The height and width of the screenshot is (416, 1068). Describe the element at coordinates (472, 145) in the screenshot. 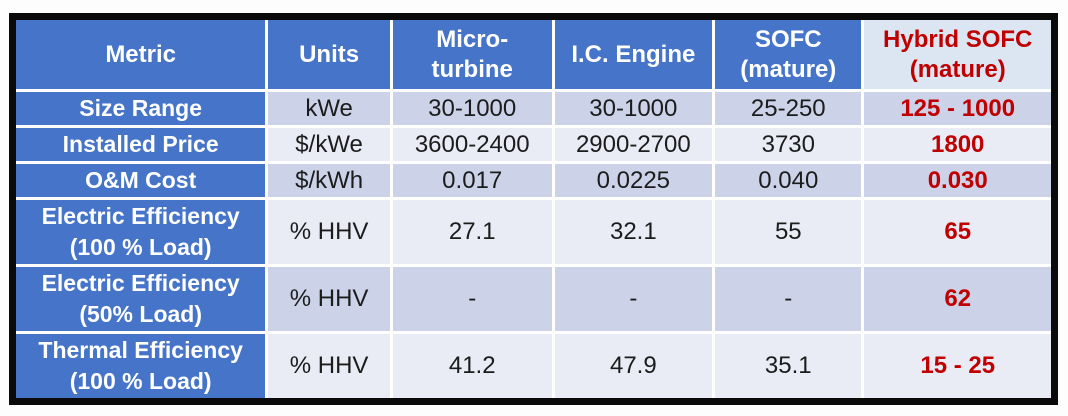

I see `value-cell: 3600-2400` at that location.